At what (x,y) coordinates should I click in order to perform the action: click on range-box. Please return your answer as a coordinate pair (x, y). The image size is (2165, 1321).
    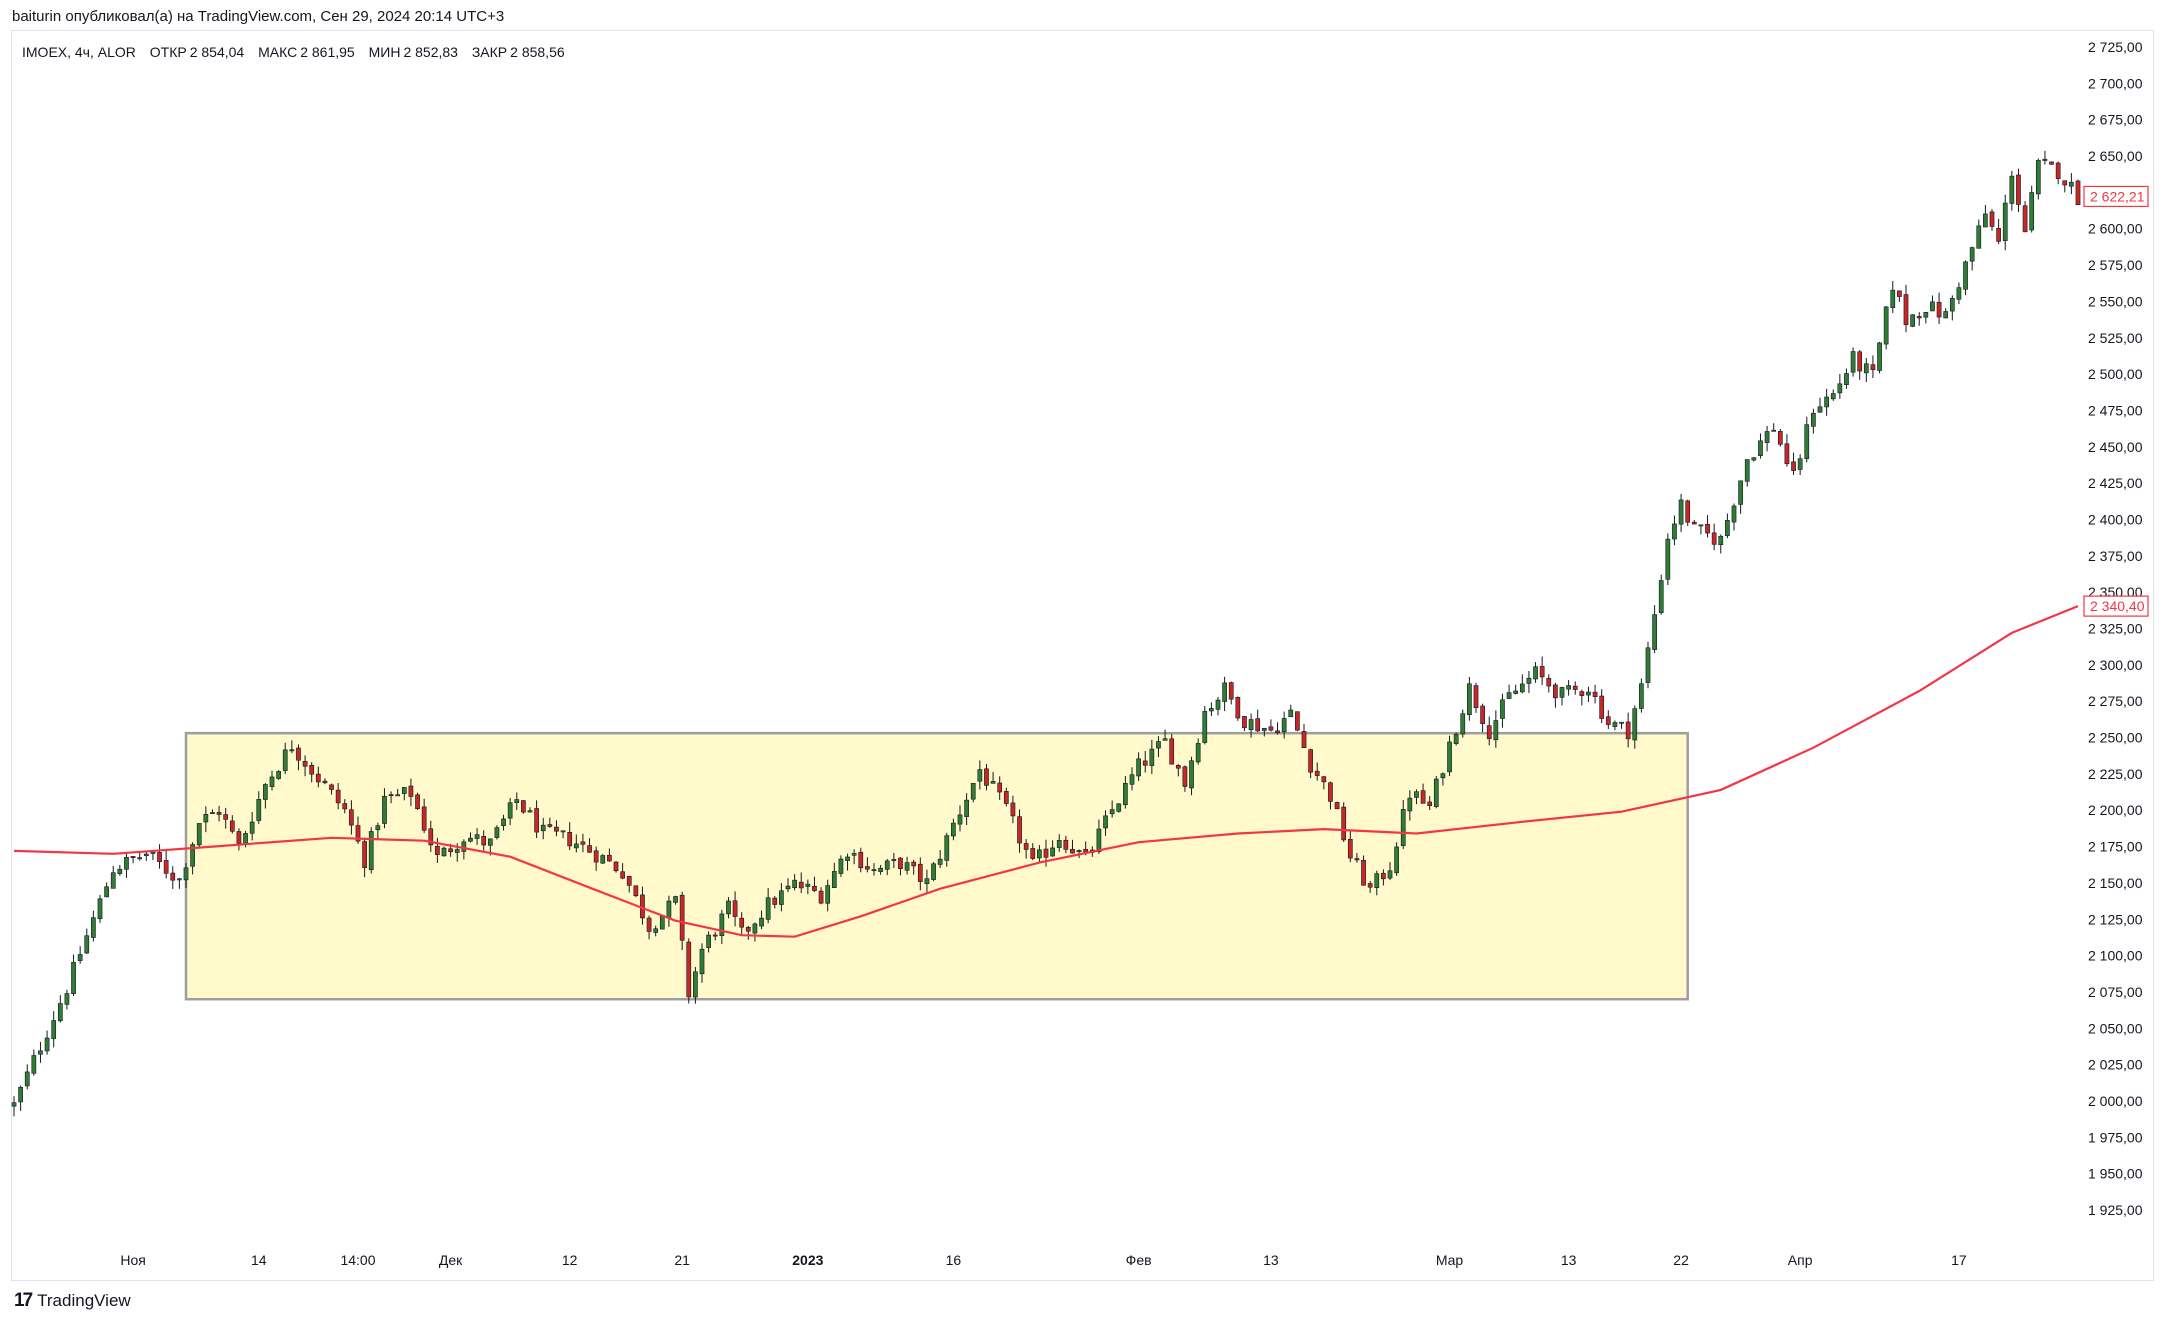
    Looking at the image, I should click on (936, 866).